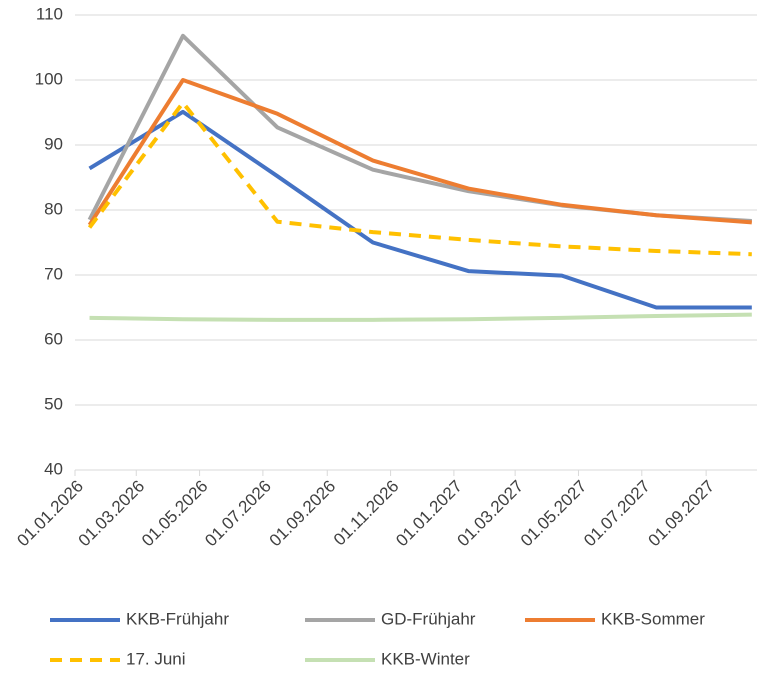 The image size is (763, 673). I want to click on x-tick-label: 01.07.2026, so click(238, 514).